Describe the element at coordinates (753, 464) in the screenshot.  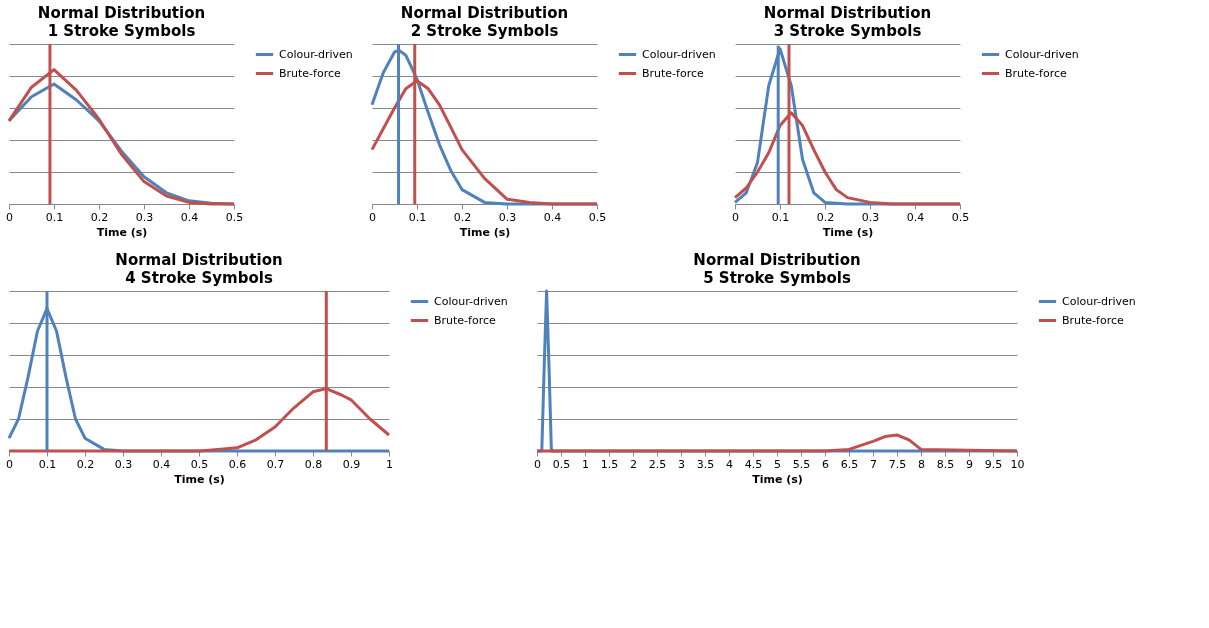
I see `x-tick-label: 4.5` at that location.